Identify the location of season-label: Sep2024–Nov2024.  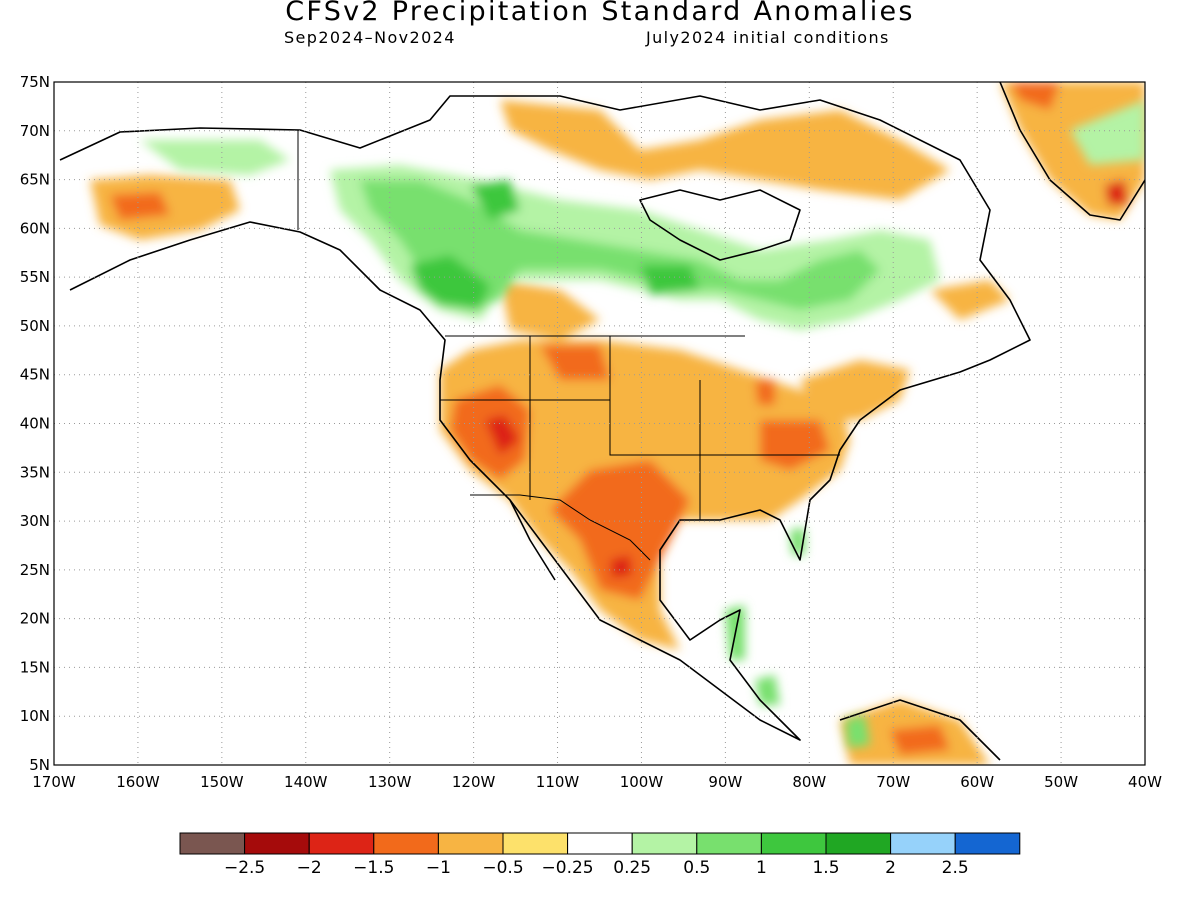
(370, 37).